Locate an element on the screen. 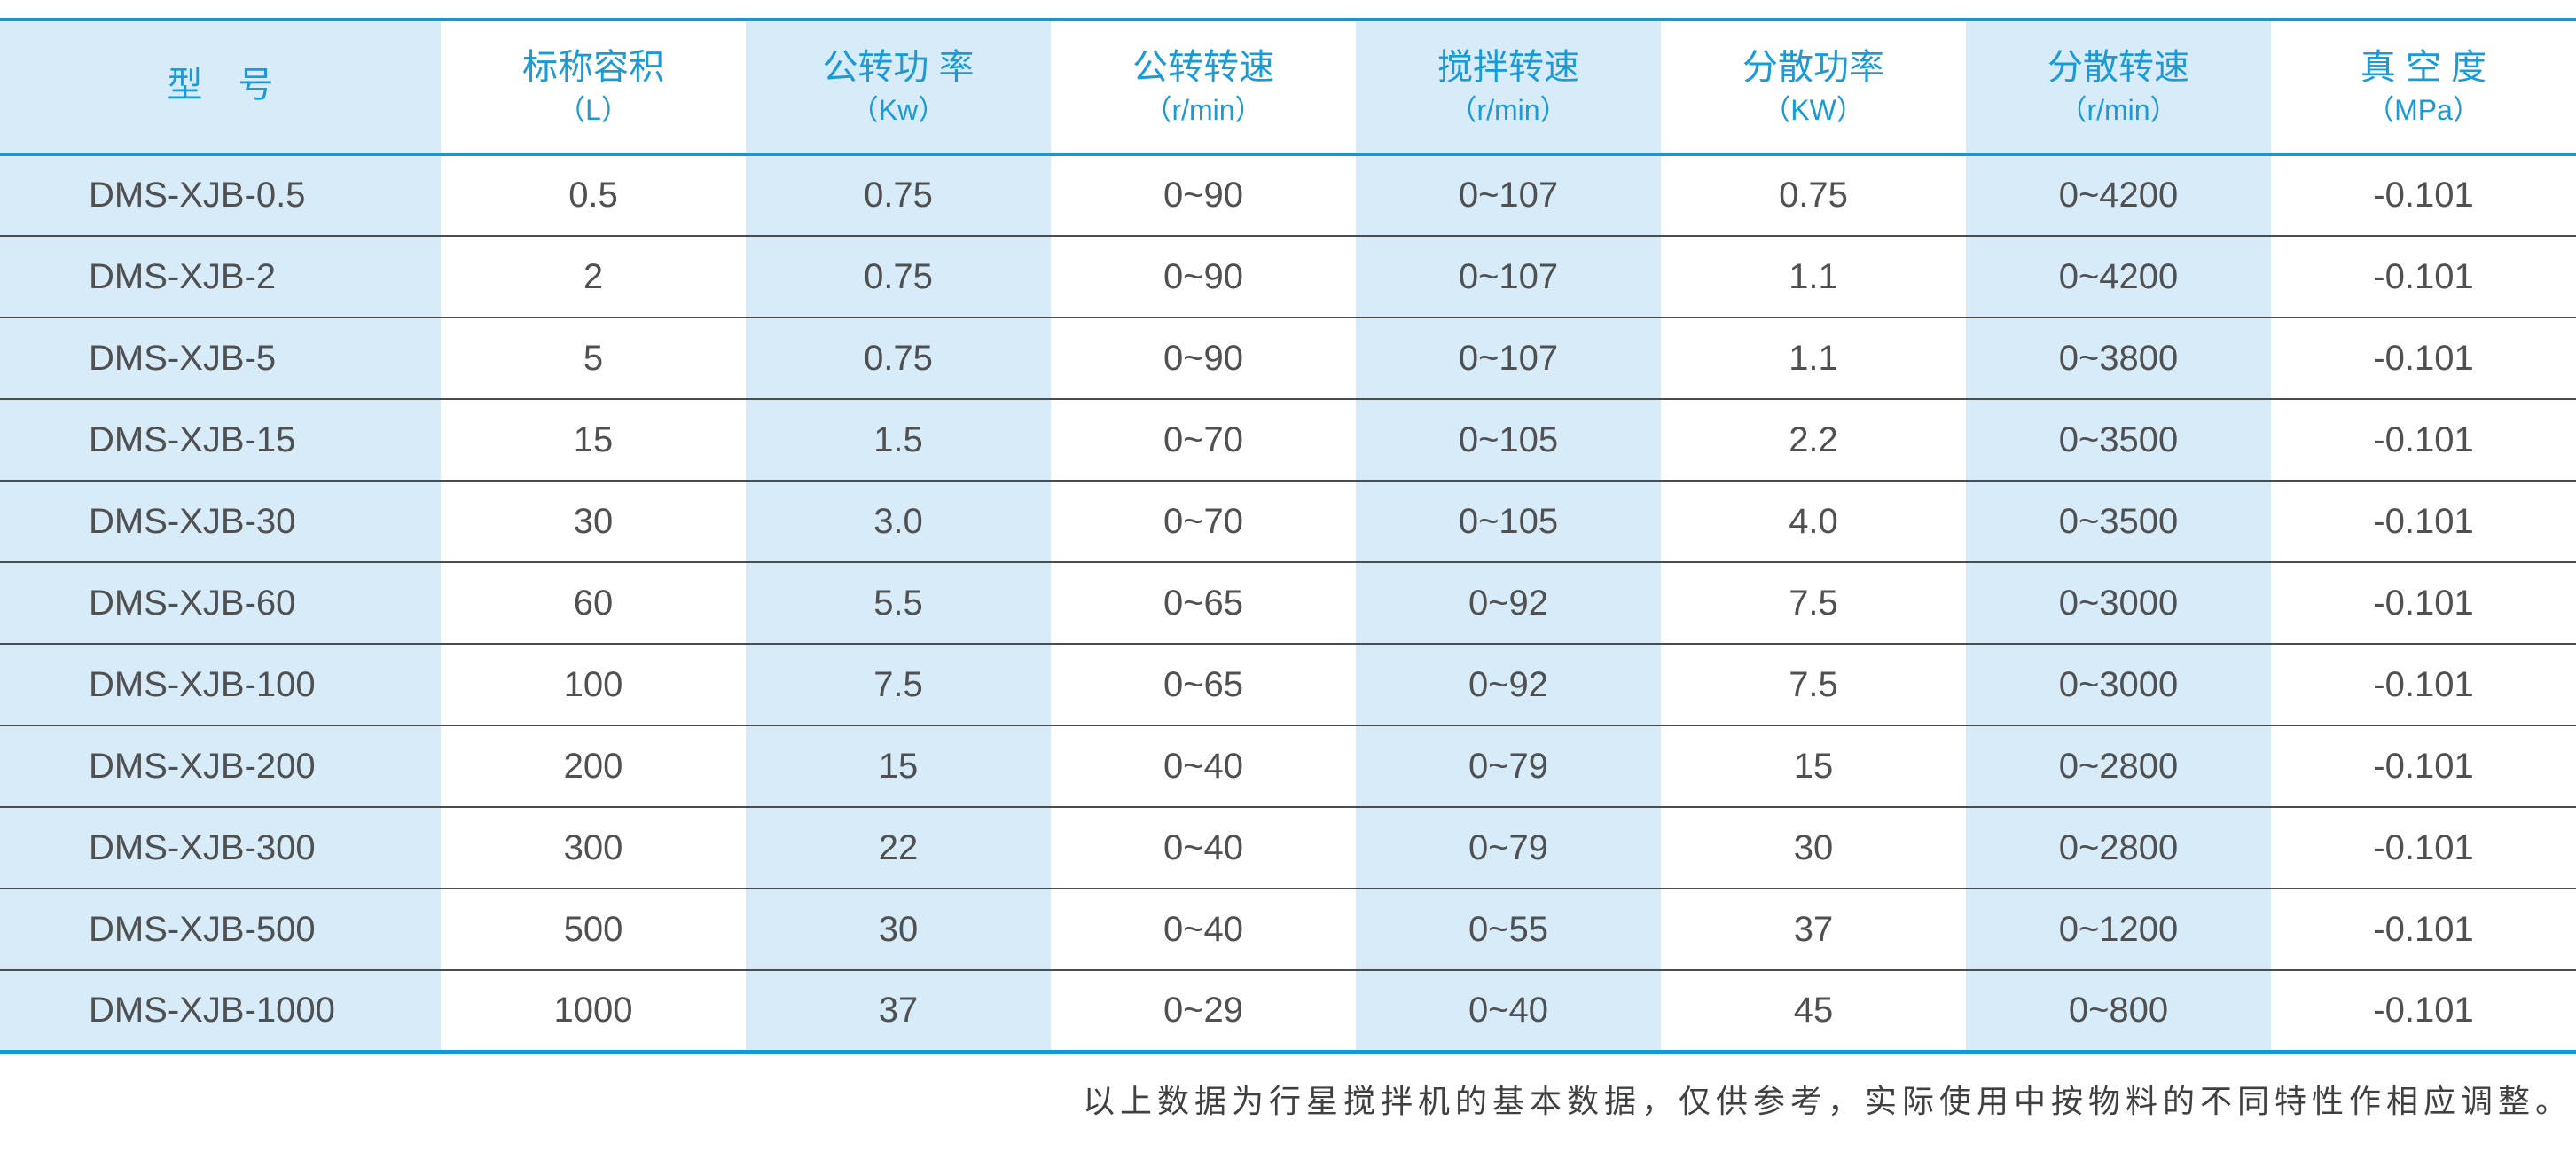 The height and width of the screenshot is (1152, 2576). col-header-label: 分散功率 is located at coordinates (1813, 67).